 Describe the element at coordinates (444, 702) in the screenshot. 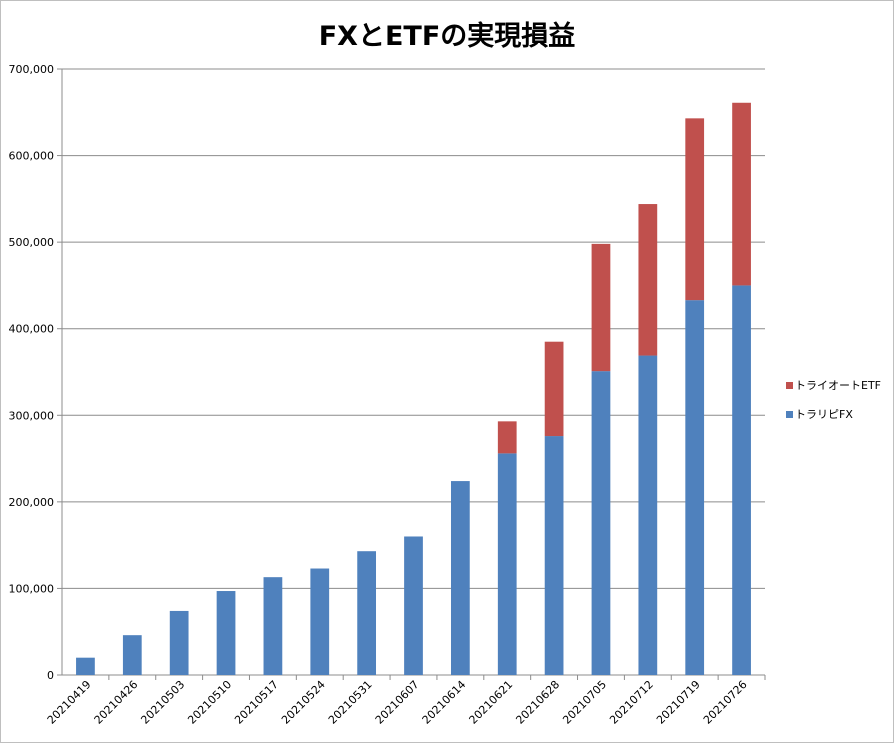

I see `x-tick-label: 20210614` at that location.